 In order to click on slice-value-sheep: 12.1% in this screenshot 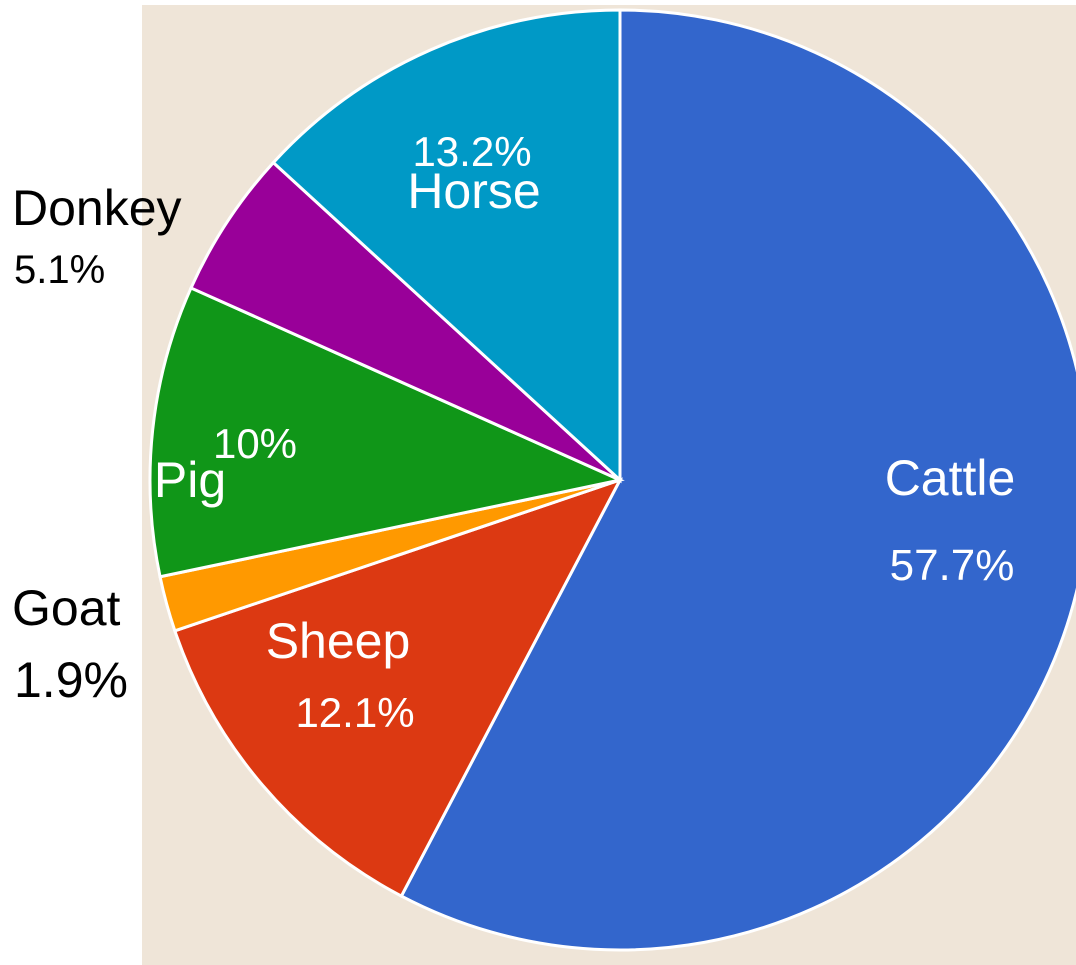, I will do `click(354, 712)`.